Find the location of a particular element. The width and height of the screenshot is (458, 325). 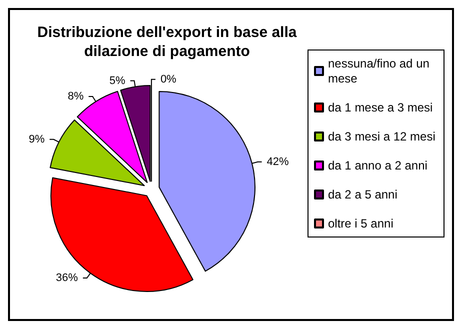

legend-label: oltre i 5 anni is located at coordinates (361, 223).